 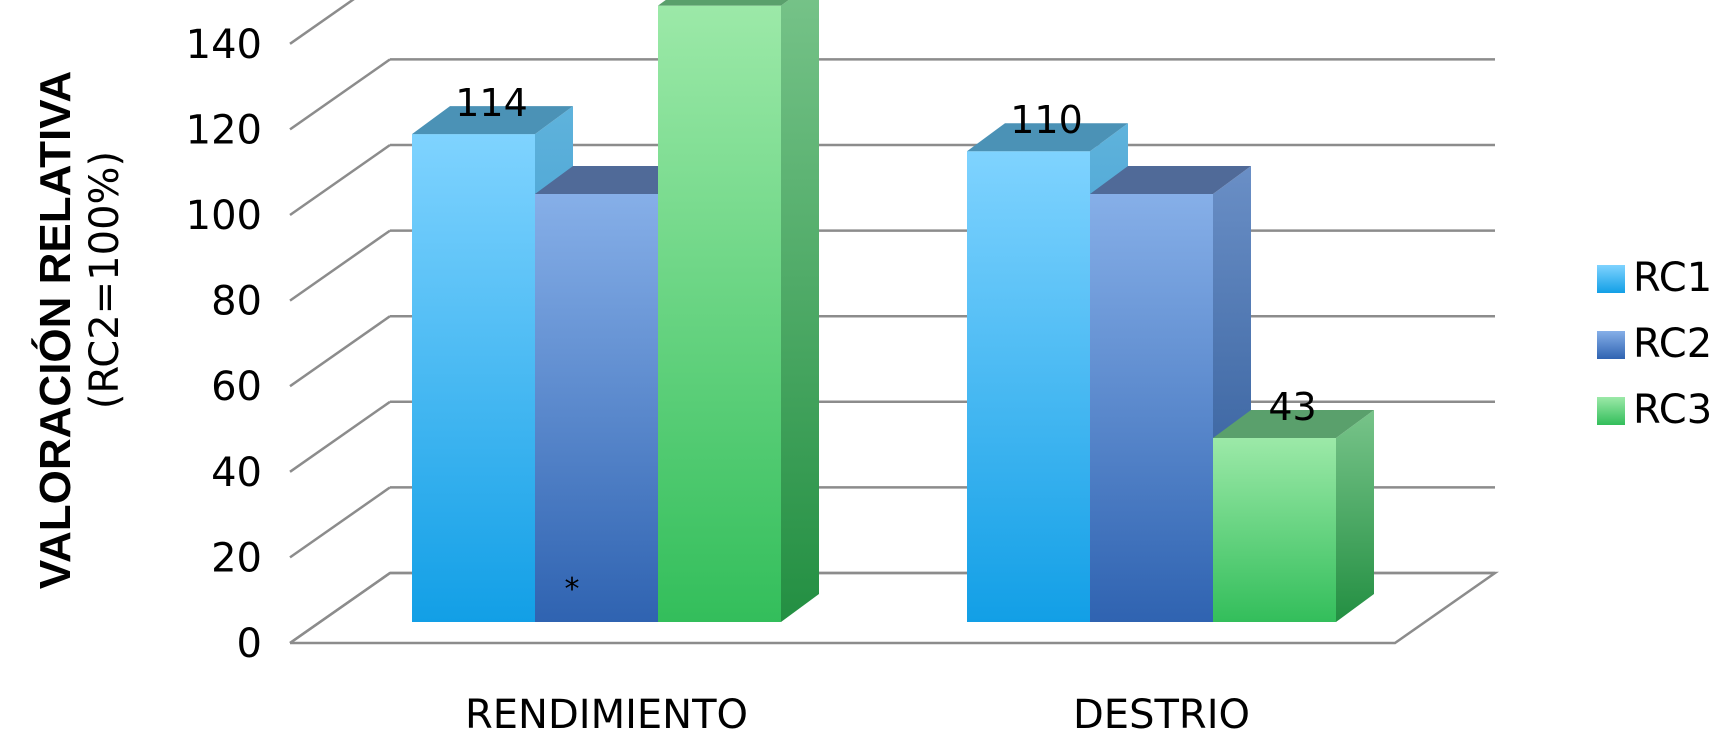 What do you see at coordinates (236, 302) in the screenshot?
I see `y-tick-label: 80` at bounding box center [236, 302].